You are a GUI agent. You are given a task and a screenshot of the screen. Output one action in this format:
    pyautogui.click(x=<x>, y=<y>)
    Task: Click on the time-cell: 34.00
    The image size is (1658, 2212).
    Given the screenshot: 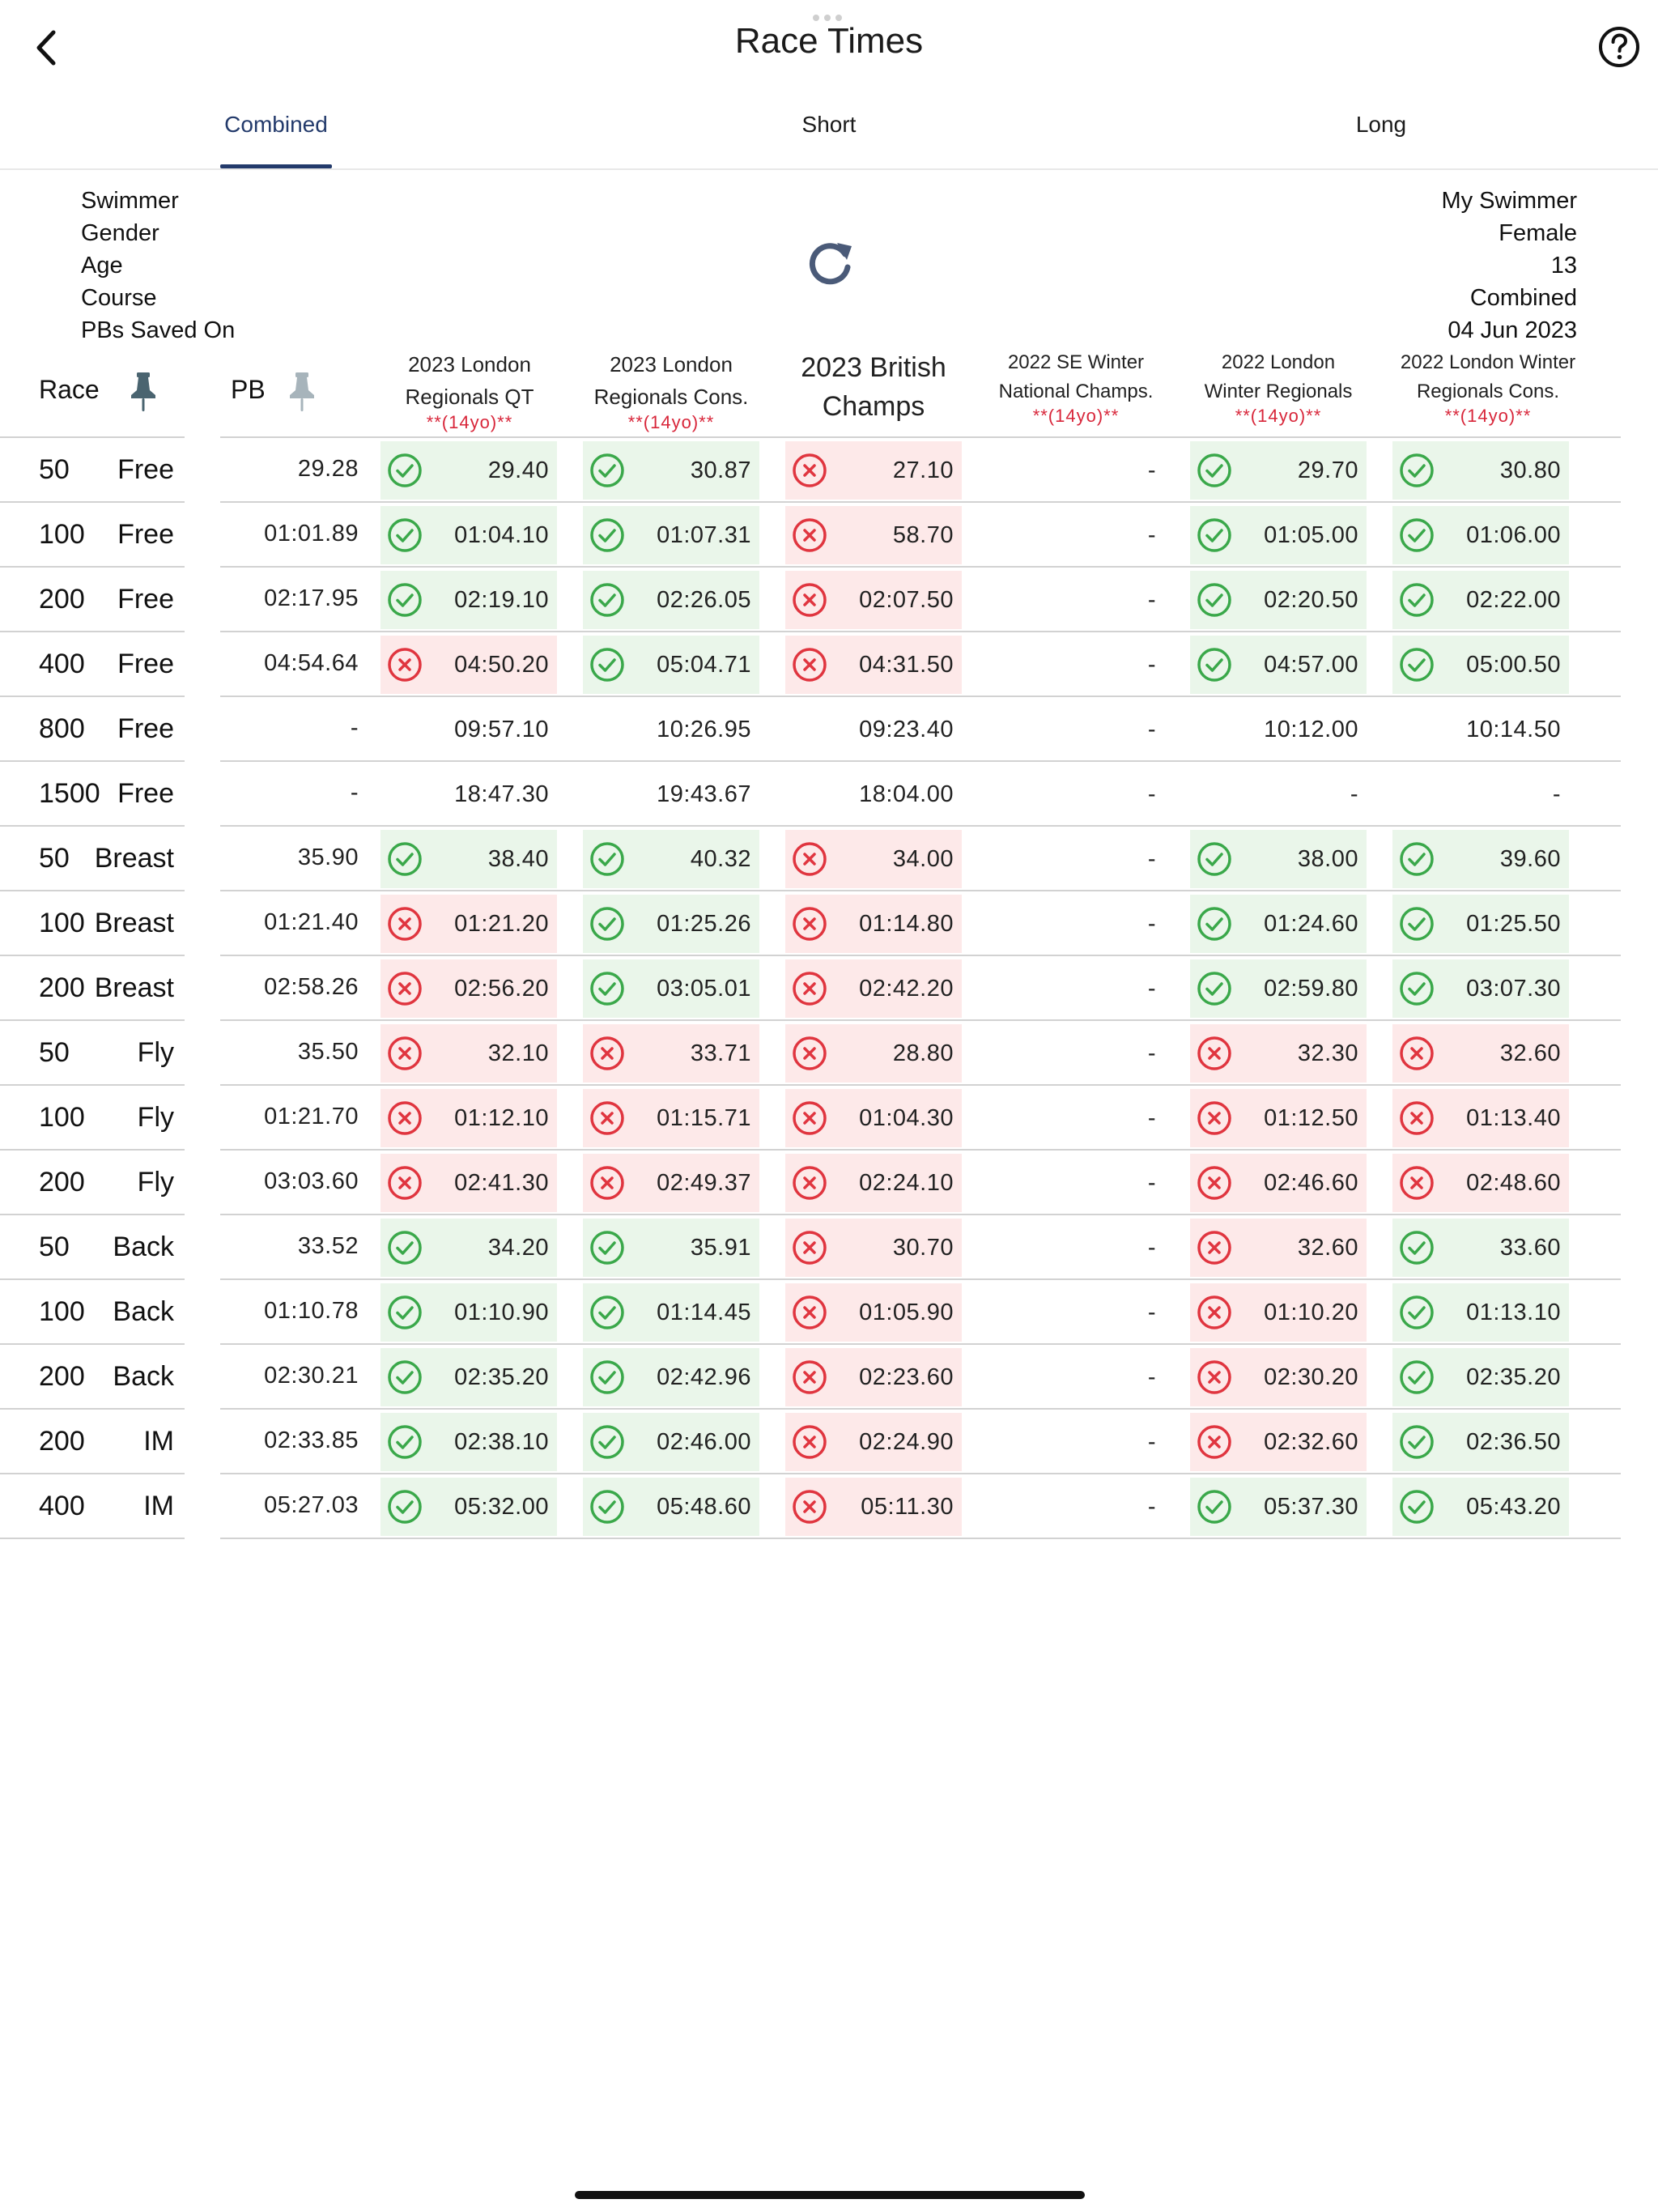 What is the action you would take?
    pyautogui.click(x=873, y=859)
    